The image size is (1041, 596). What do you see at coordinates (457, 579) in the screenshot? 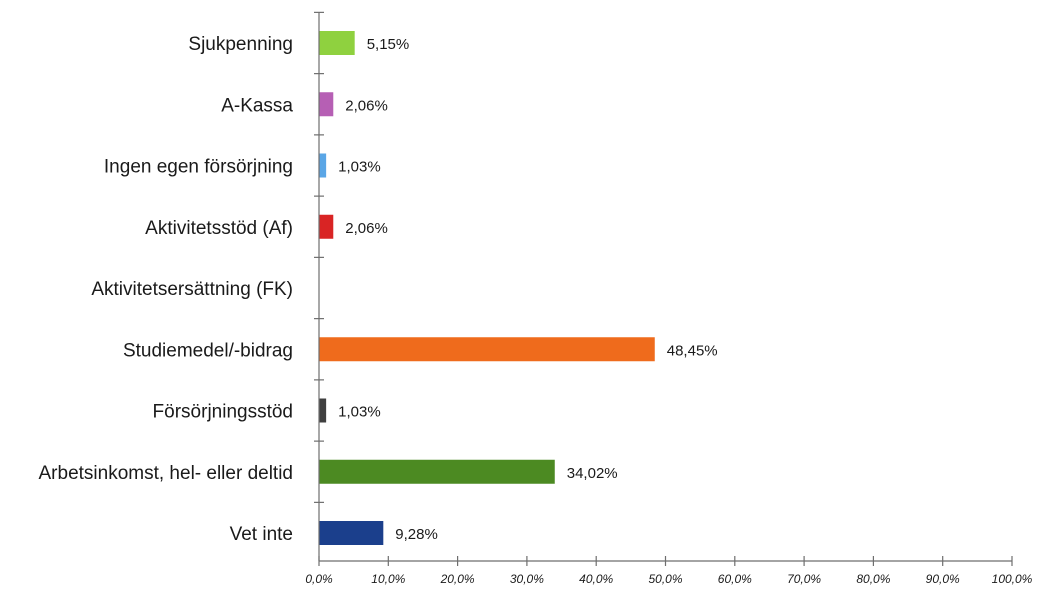
I see `x-tick-label: 20,0%` at bounding box center [457, 579].